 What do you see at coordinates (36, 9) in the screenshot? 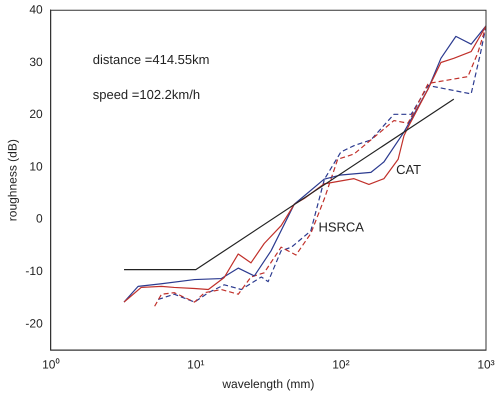
I see `y-tick-label: 40` at bounding box center [36, 9].